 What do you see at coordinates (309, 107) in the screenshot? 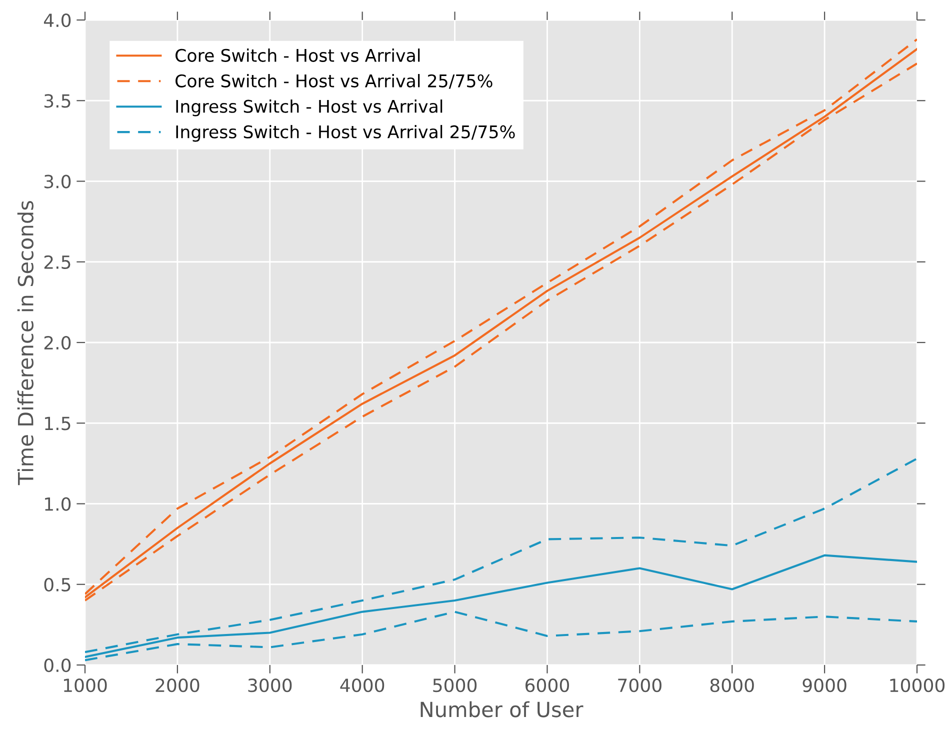
I see `legend-label: Ingress Switch - Host vs Arrival` at bounding box center [309, 107].